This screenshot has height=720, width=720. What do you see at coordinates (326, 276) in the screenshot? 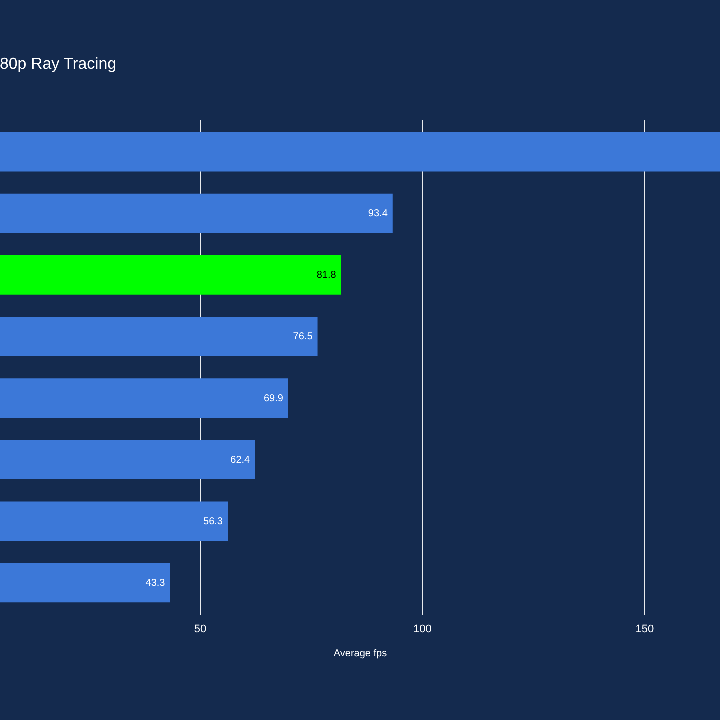
I see `data-label: 81.8` at bounding box center [326, 276].